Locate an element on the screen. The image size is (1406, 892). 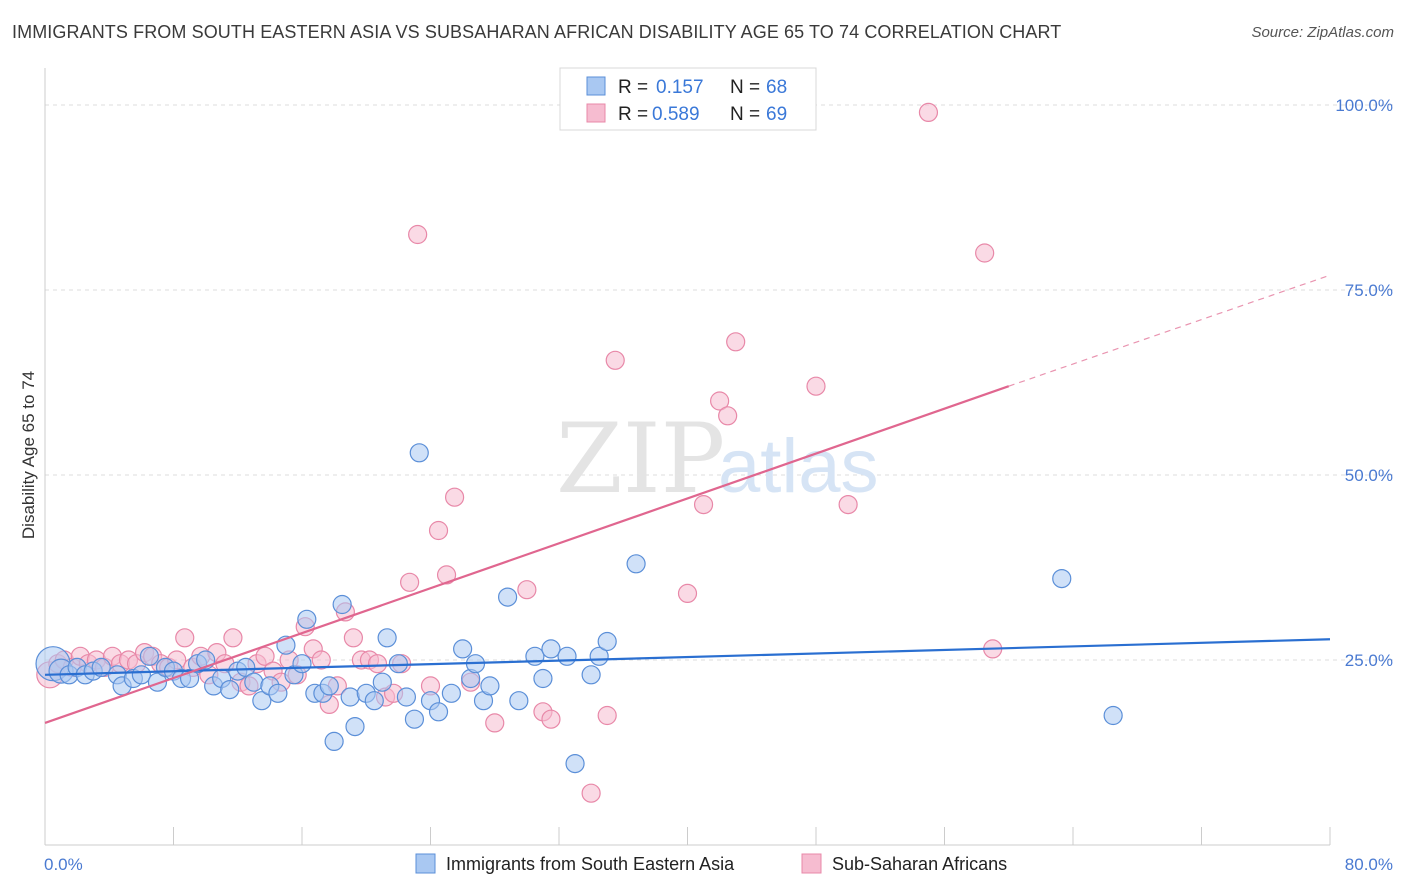
bottom-legend-swatch-blue is located at coordinates (425, 863).